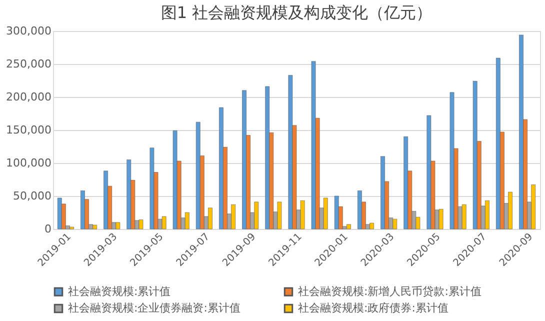  I want to click on chart-title: 图1 社会融资规模及构成变化（亿元）, so click(296, 12).